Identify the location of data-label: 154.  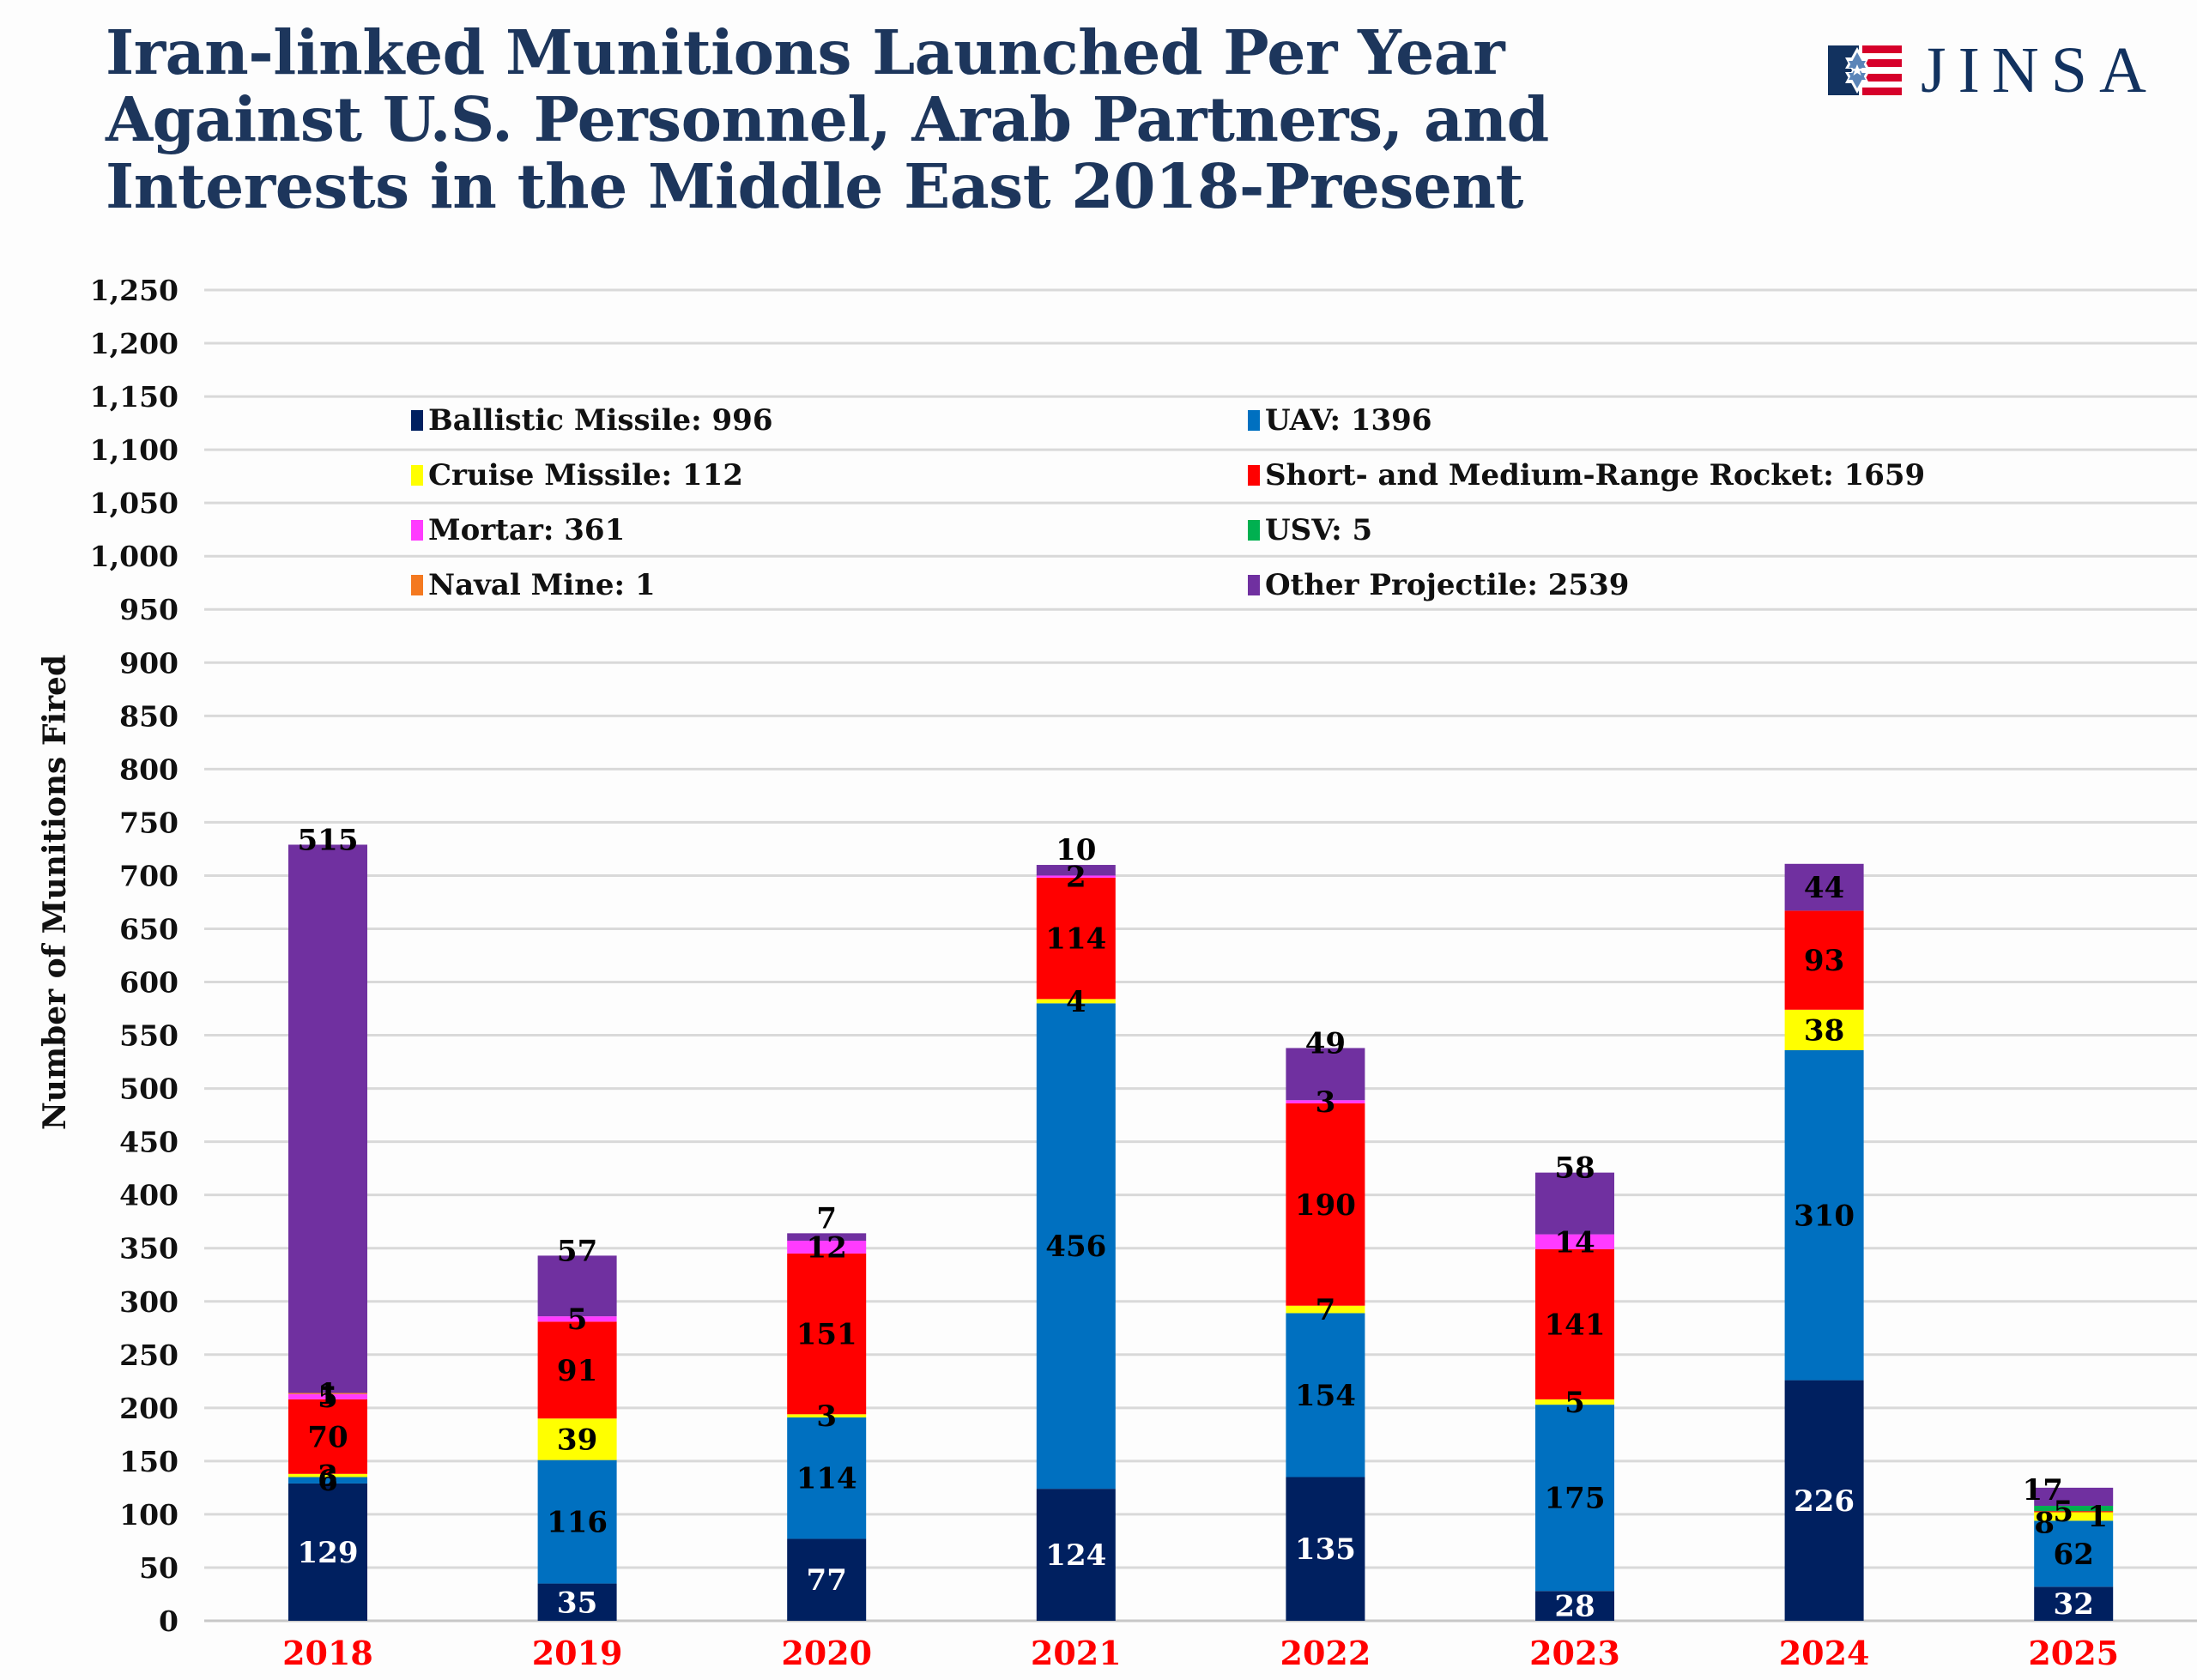
(1325, 1396).